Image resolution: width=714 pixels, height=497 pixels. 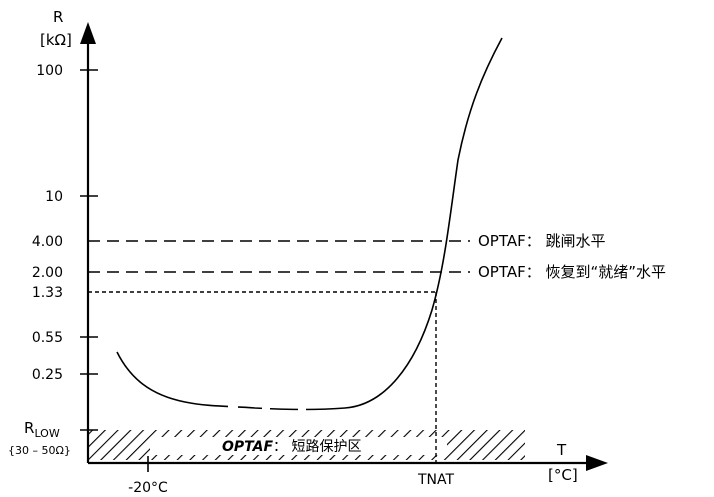 What do you see at coordinates (49, 71) in the screenshot?
I see `y-tick-label: 100` at bounding box center [49, 71].